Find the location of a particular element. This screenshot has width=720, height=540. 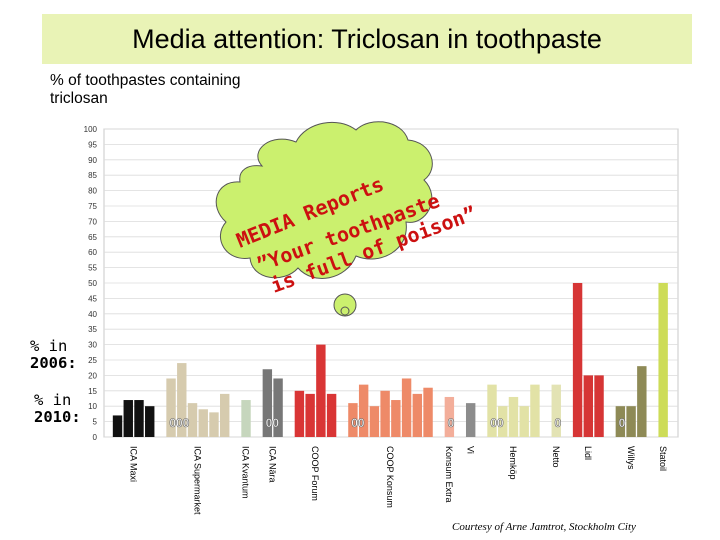

y-tick-label-45: 45 is located at coordinates (92, 298).